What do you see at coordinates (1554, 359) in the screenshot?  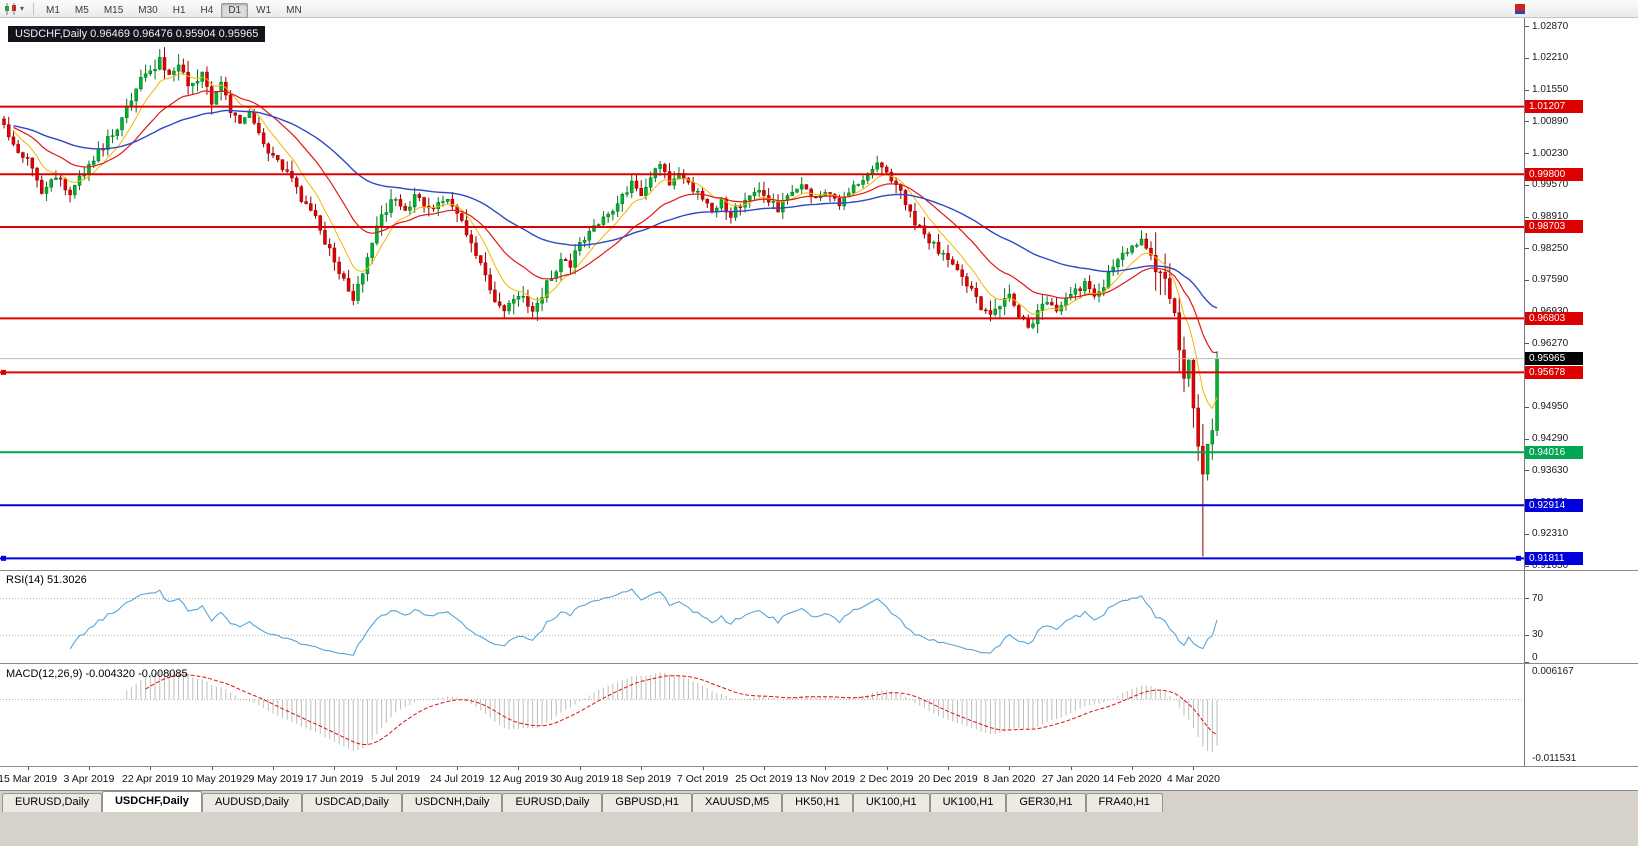 I see `price-badge-current: 0.95965` at bounding box center [1554, 359].